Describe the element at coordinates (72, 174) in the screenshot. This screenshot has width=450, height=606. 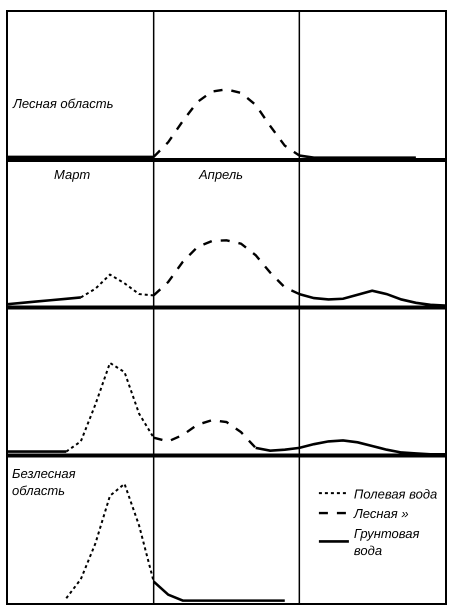
I see `text: Март` at that location.